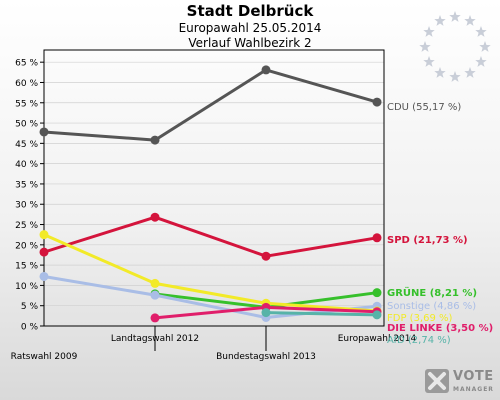 The image size is (500, 400). I want to click on ballot-x-icon, so click(437, 381).